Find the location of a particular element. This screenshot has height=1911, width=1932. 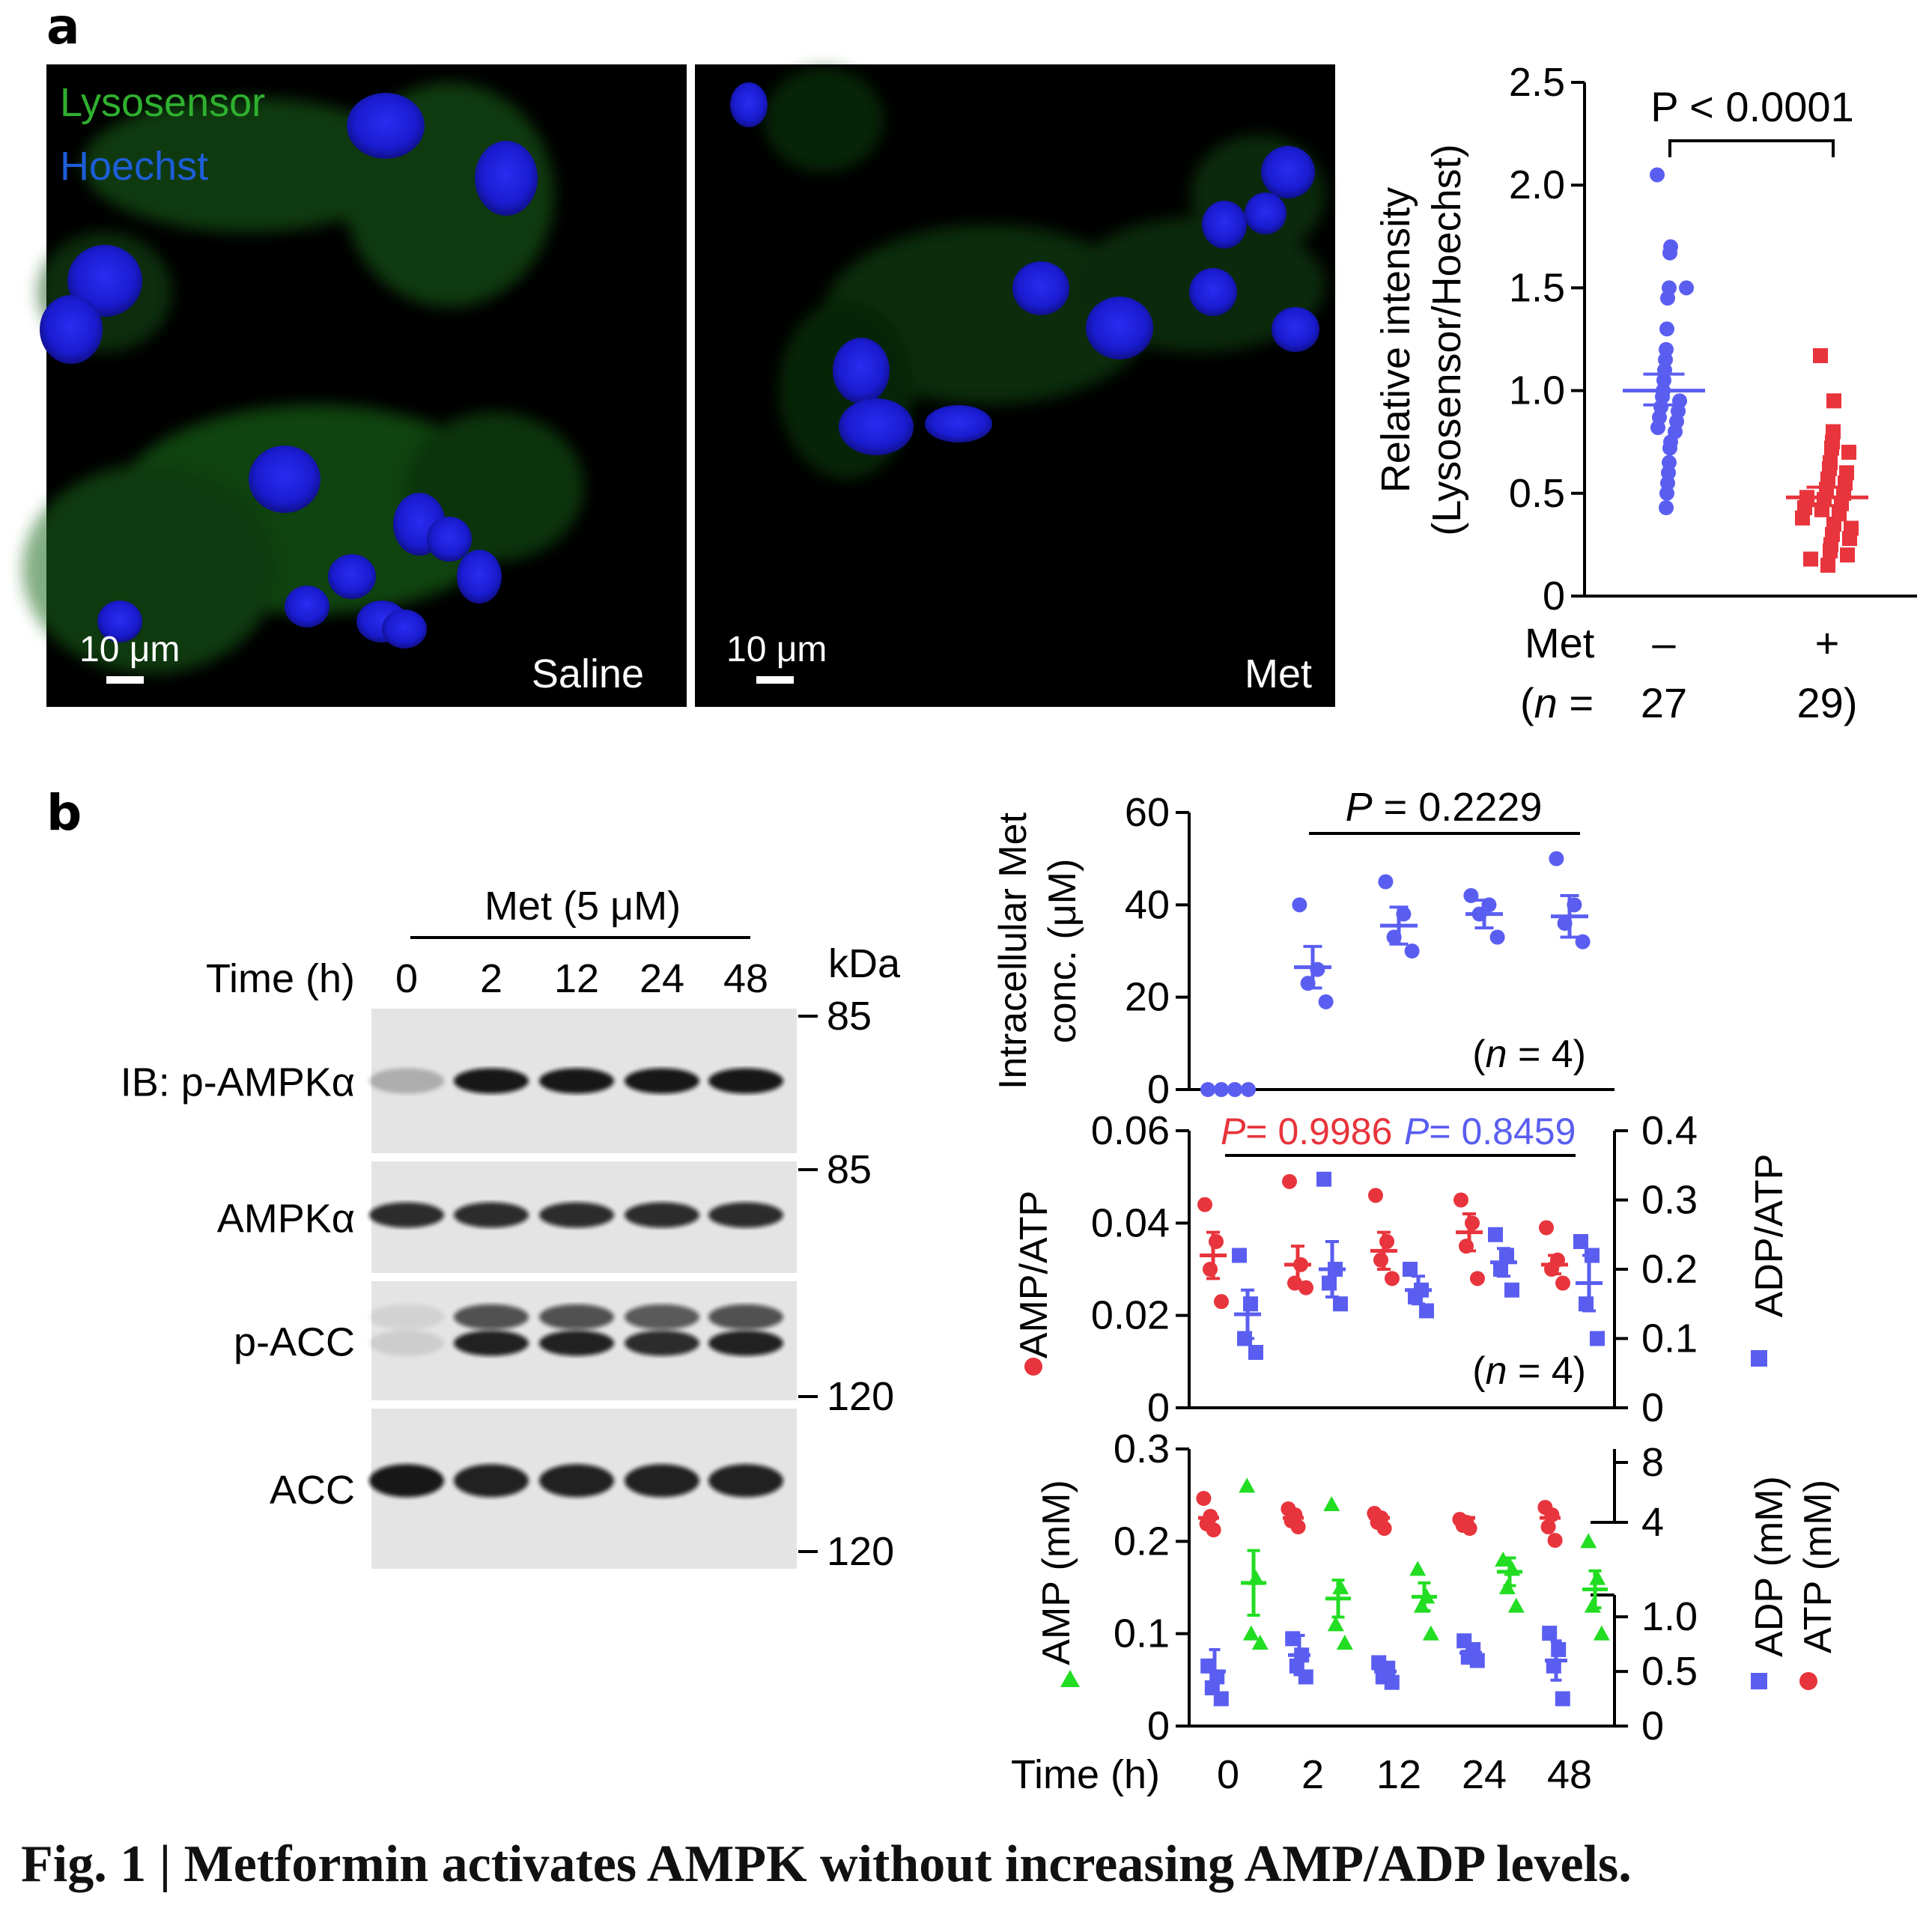

y-axis-label-left: AMP/ATP is located at coordinates (1034, 1274).